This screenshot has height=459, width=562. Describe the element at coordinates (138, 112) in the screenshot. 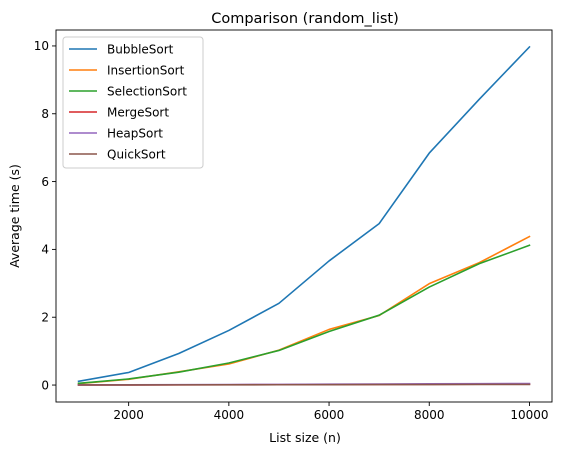

I see `legend-label-mergesort: MergeSort` at that location.